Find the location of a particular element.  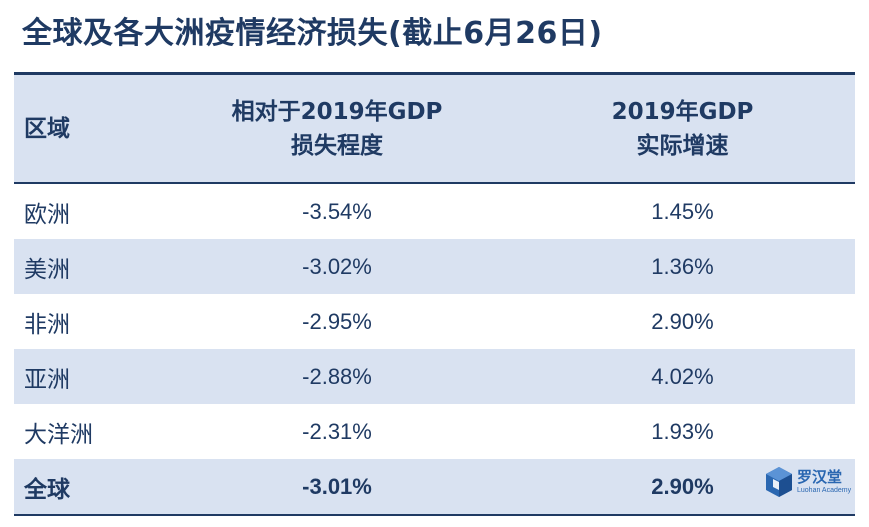

header-growth: 2019年GDP 实际增速 is located at coordinates (682, 128).